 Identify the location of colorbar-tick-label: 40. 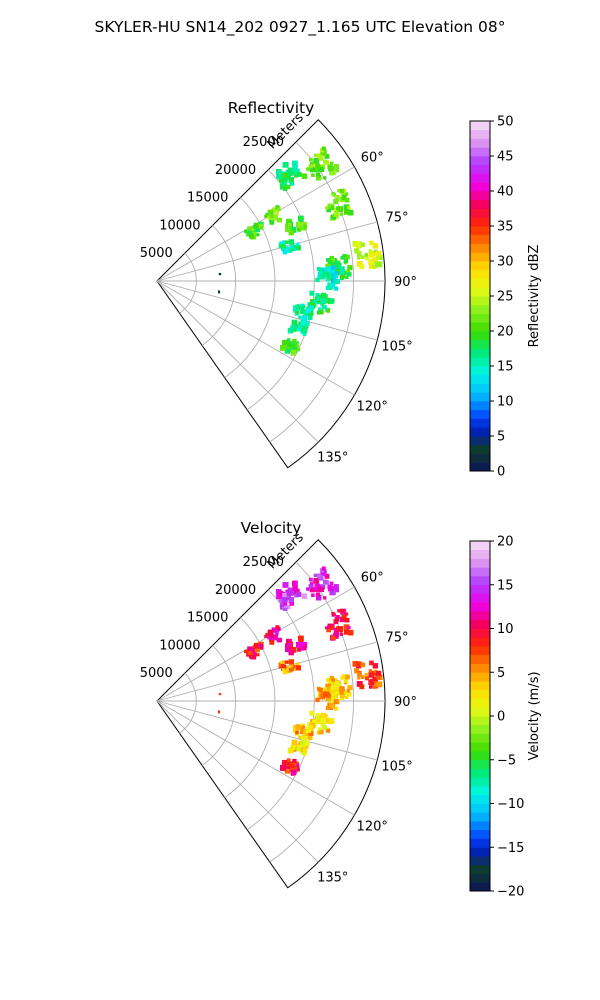
(505, 192).